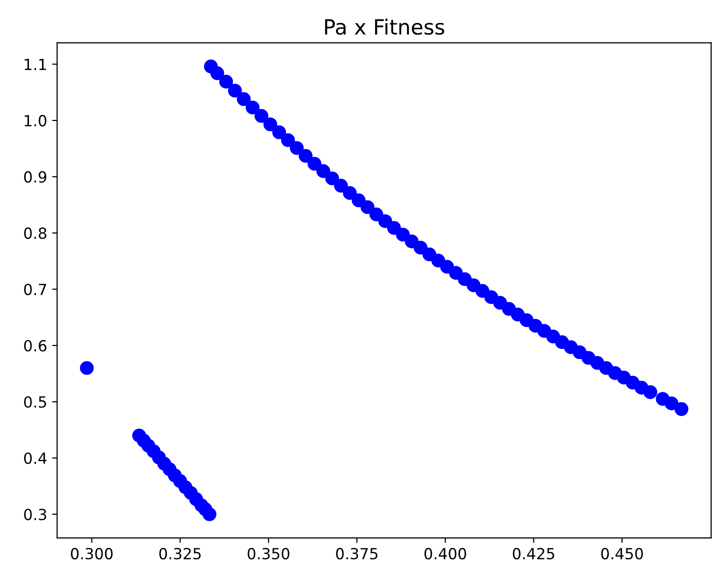  Describe the element at coordinates (269, 554) in the screenshot. I see `x-tick-label: 0.350` at that location.